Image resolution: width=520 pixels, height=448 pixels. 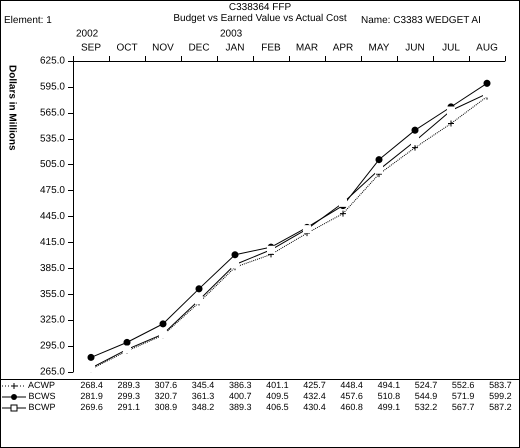 What do you see at coordinates (53, 61) in the screenshot?
I see `y-tick-label: 625.0` at bounding box center [53, 61].